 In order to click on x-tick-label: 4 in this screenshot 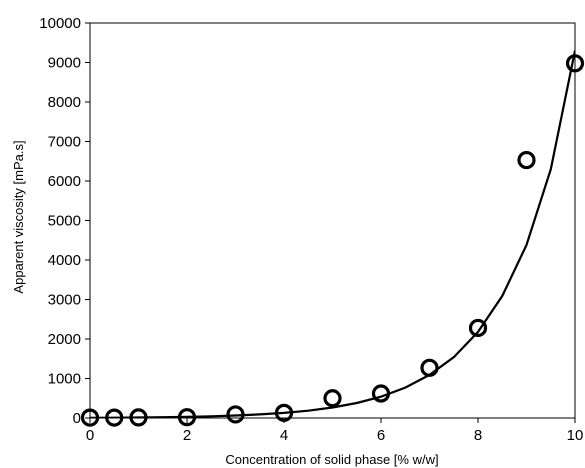, I will do `click(284, 435)`.